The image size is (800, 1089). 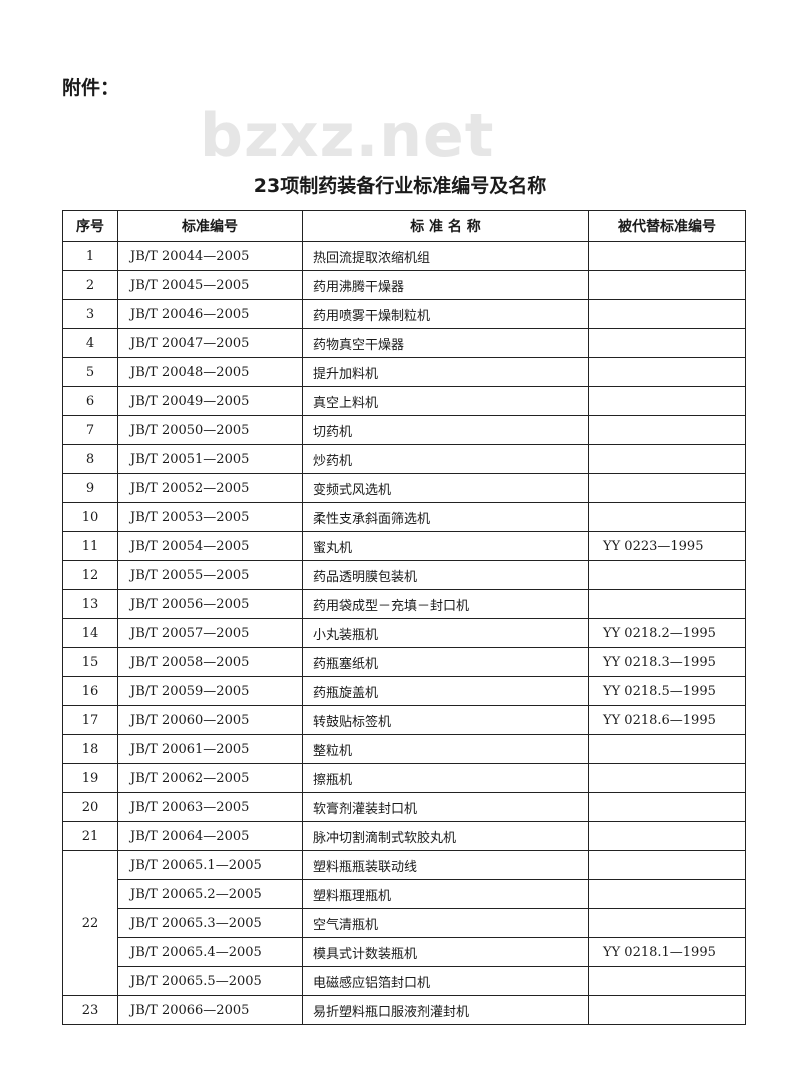 What do you see at coordinates (90, 285) in the screenshot?
I see `row-number: 2` at bounding box center [90, 285].